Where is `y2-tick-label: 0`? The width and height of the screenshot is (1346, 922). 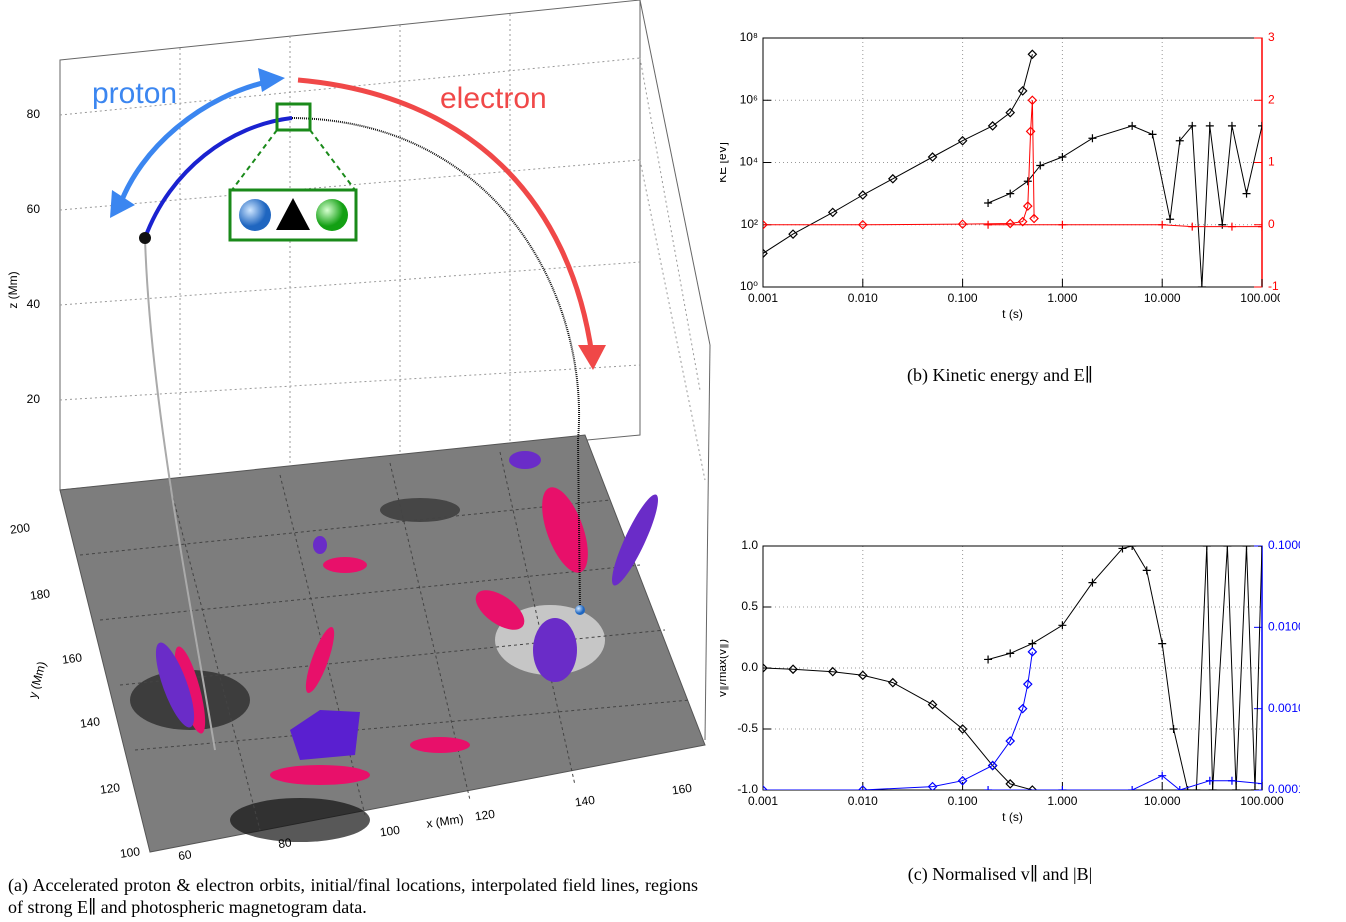 y2-tick-label: 0 is located at coordinates (1271, 224).